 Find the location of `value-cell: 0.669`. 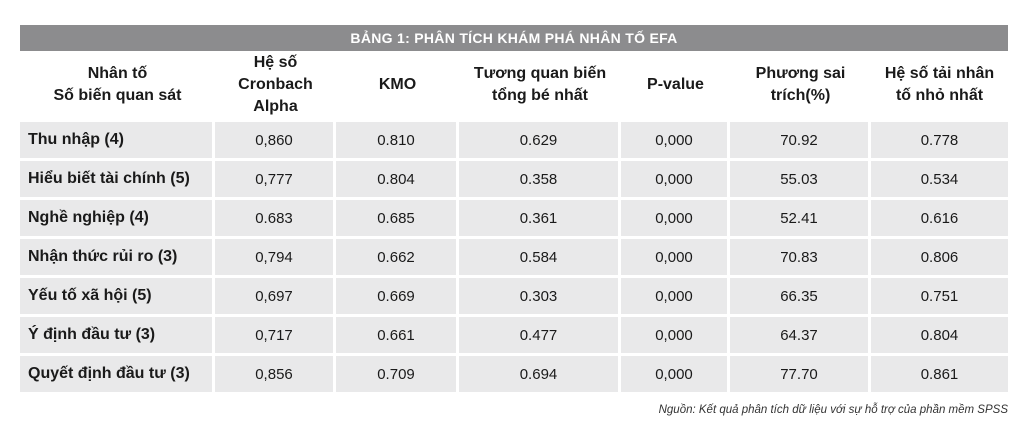

value-cell: 0.669 is located at coordinates (397, 297).